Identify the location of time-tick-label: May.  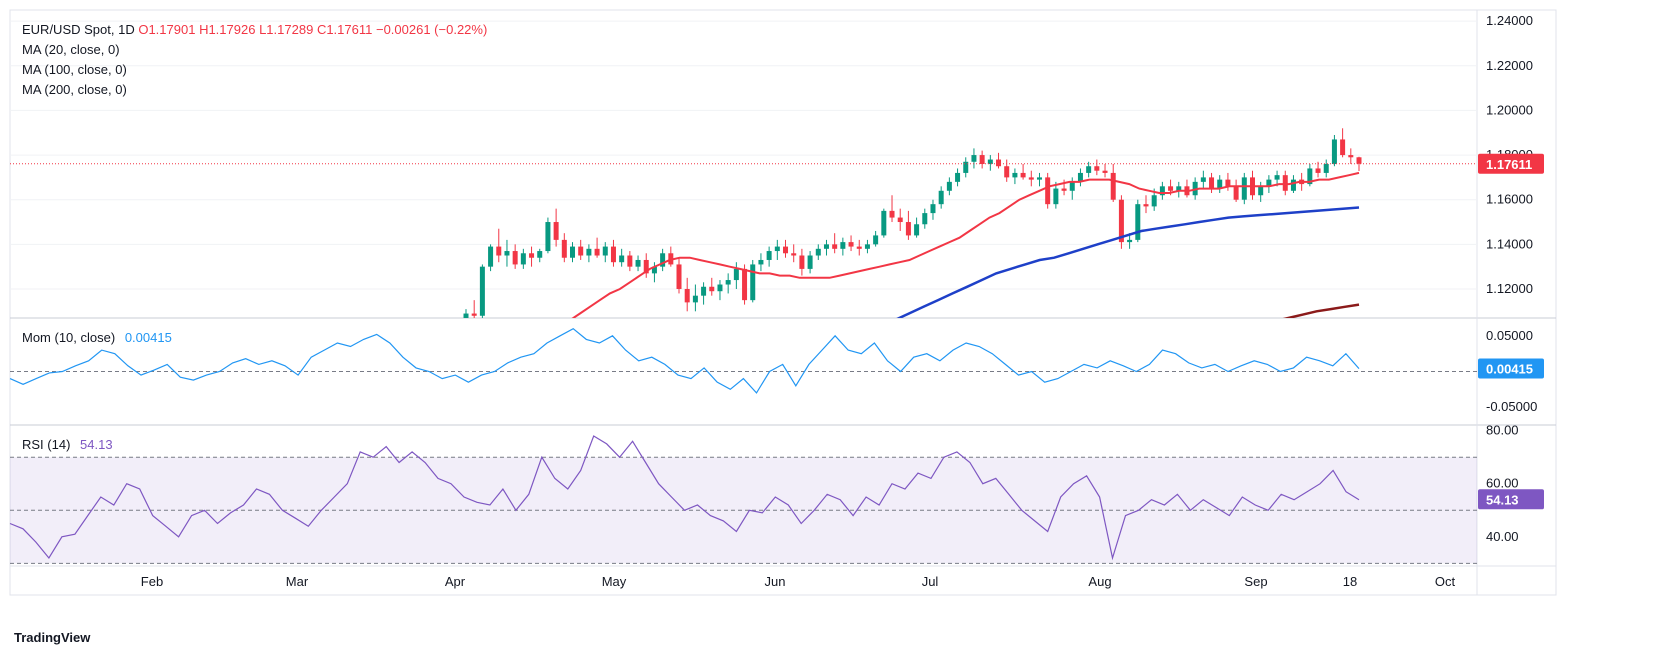
(614, 581).